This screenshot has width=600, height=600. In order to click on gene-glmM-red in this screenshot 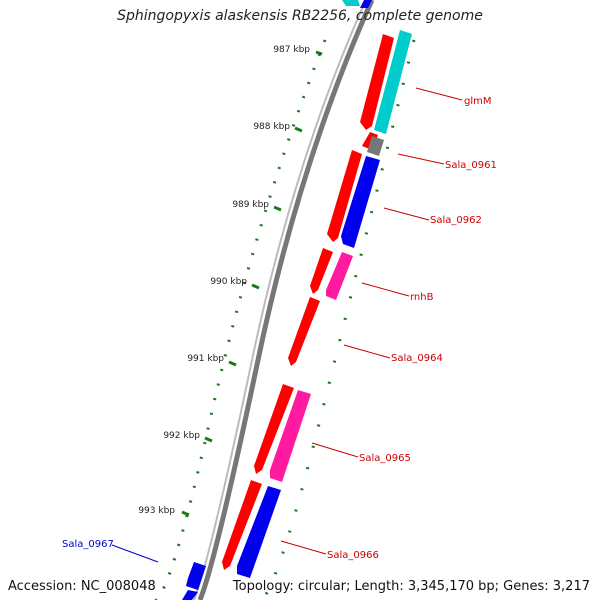, I will do `click(377, 82)`.